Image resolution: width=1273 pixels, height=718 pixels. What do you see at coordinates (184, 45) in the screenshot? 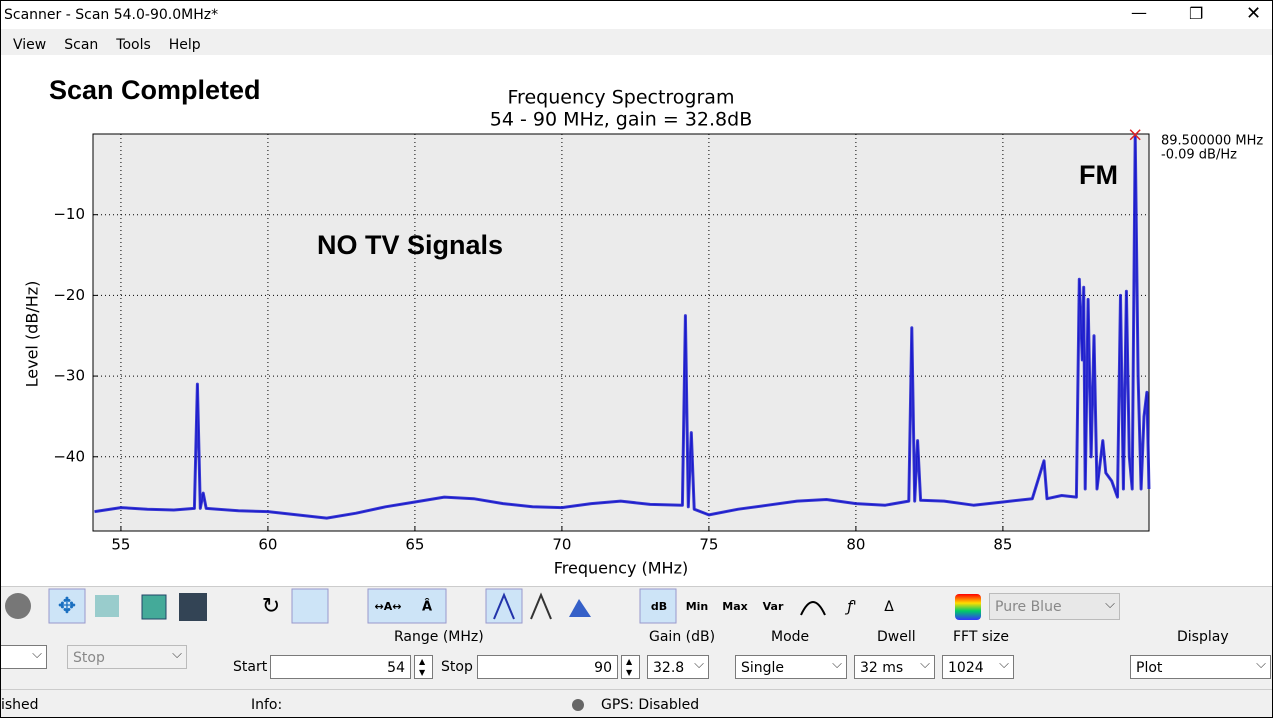
I see `menu-item: Help` at bounding box center [184, 45].